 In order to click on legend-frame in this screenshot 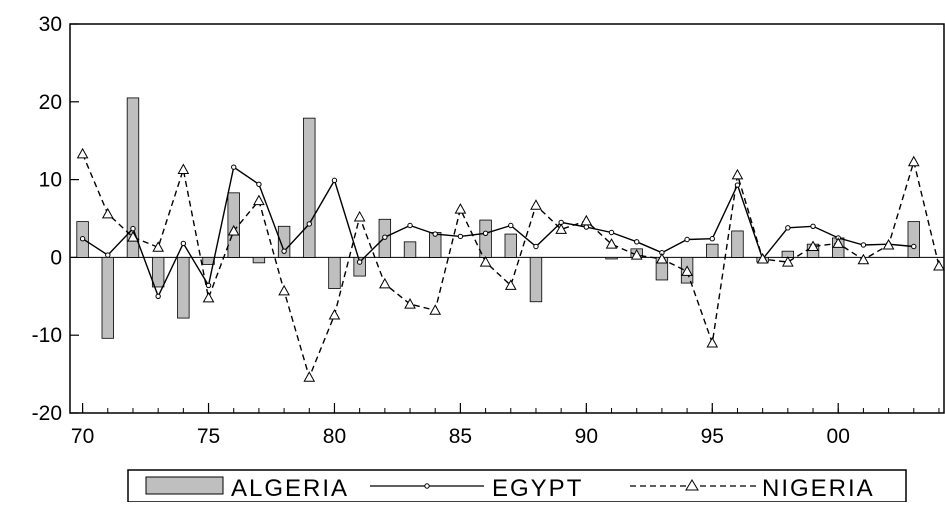, I will do `click(517, 486)`.